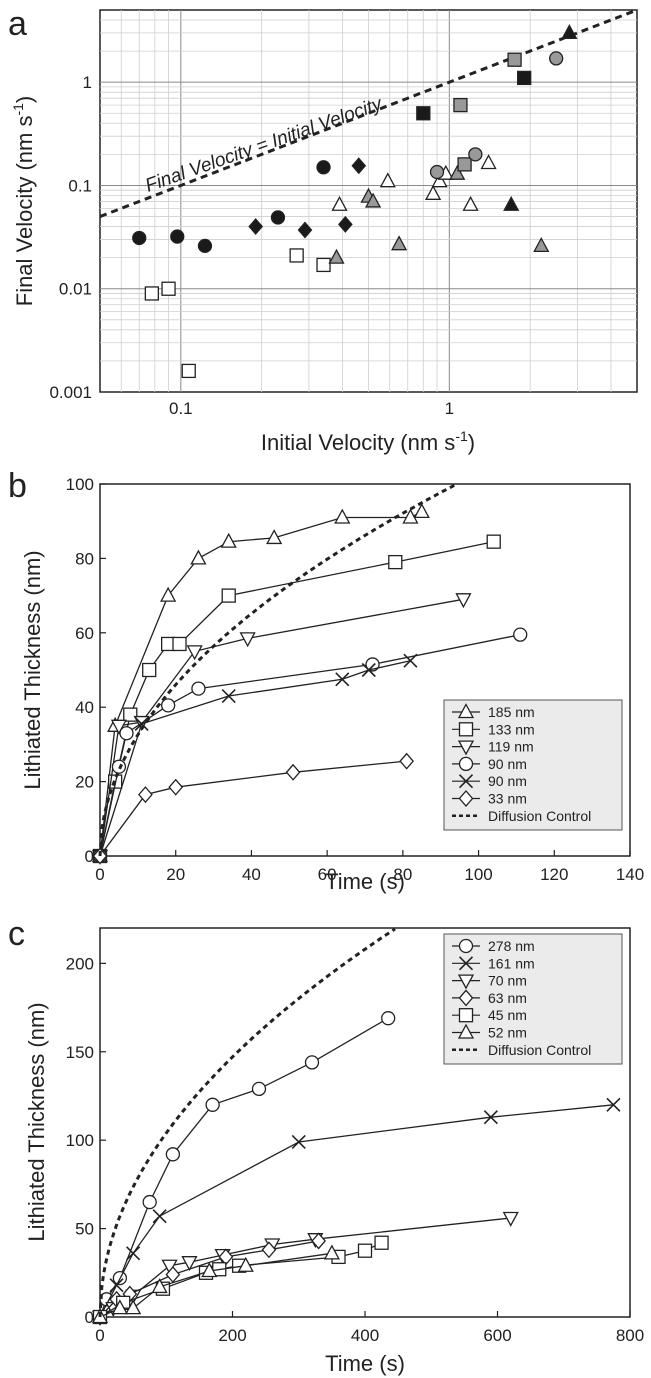 The height and width of the screenshot is (1378, 651). Describe the element at coordinates (84, 707) in the screenshot. I see `y-tick-label: 40` at that location.